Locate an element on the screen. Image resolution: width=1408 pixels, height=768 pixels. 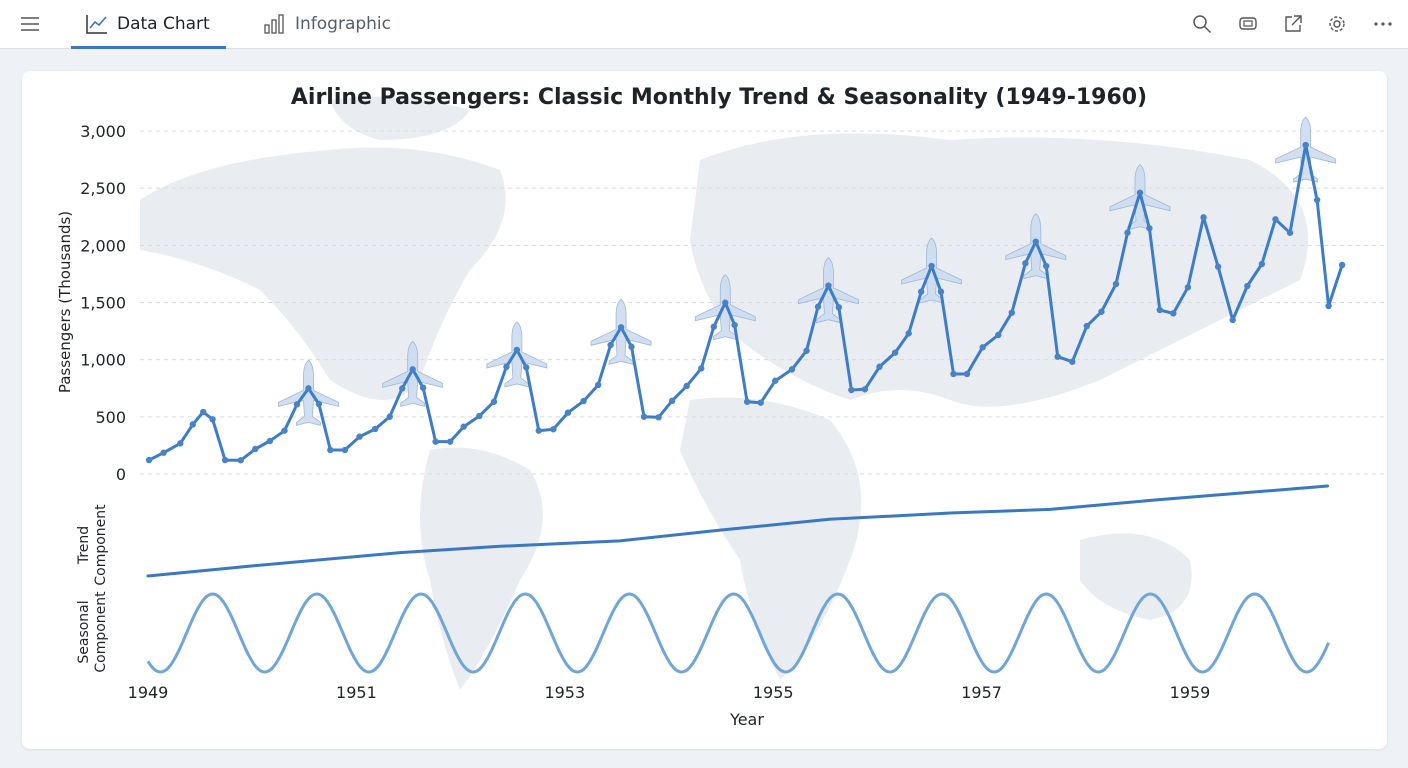
toolbar: Data Chart Infographic is located at coordinates (704, 24).